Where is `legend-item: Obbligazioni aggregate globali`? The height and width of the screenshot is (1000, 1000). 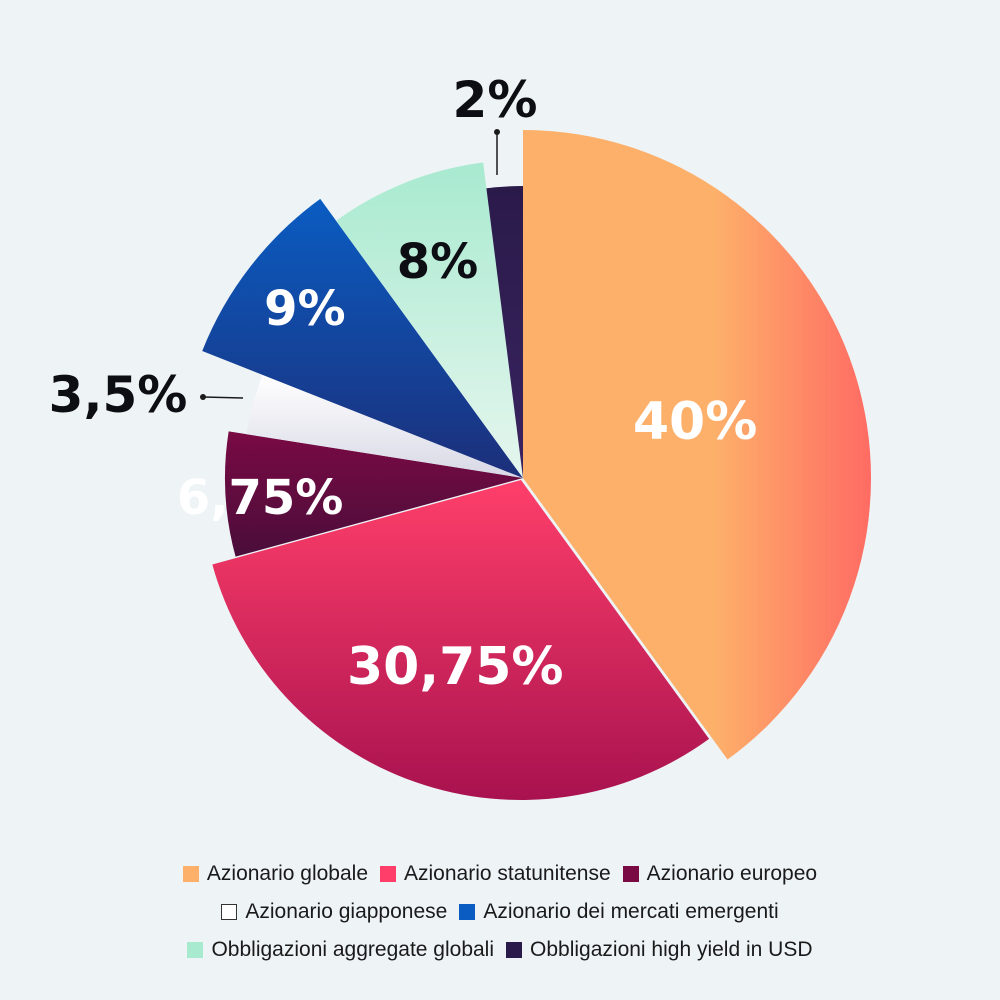 legend-item: Obbligazioni aggregate globali is located at coordinates (340, 950).